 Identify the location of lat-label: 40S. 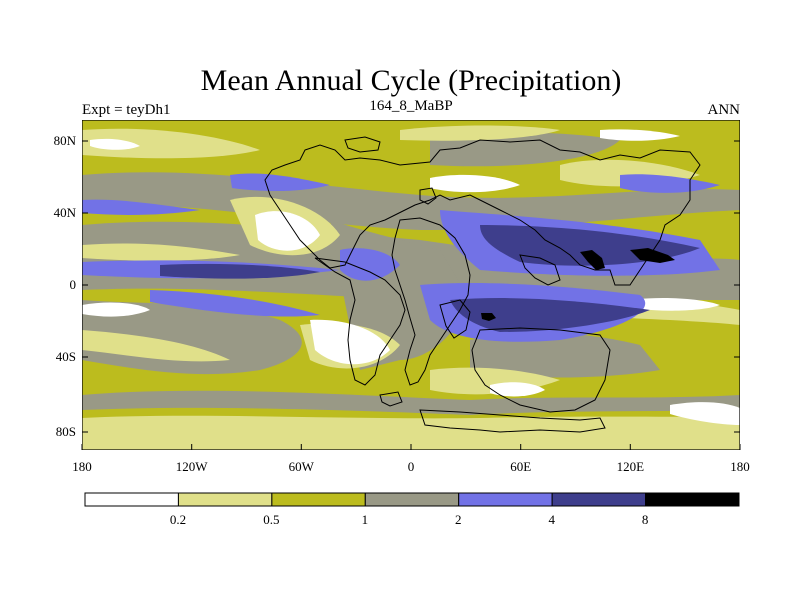
(66, 356).